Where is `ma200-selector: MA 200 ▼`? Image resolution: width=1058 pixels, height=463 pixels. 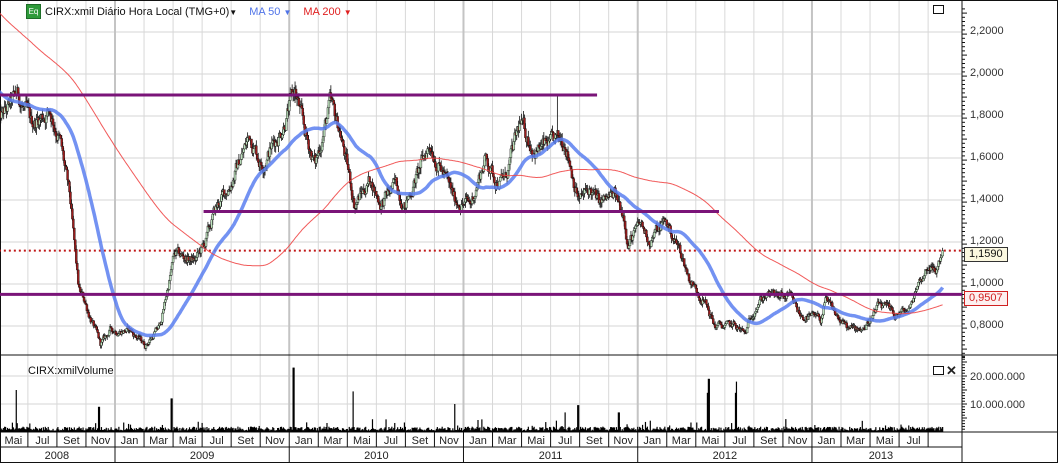 ma200-selector: MA 200 ▼ is located at coordinates (327, 12).